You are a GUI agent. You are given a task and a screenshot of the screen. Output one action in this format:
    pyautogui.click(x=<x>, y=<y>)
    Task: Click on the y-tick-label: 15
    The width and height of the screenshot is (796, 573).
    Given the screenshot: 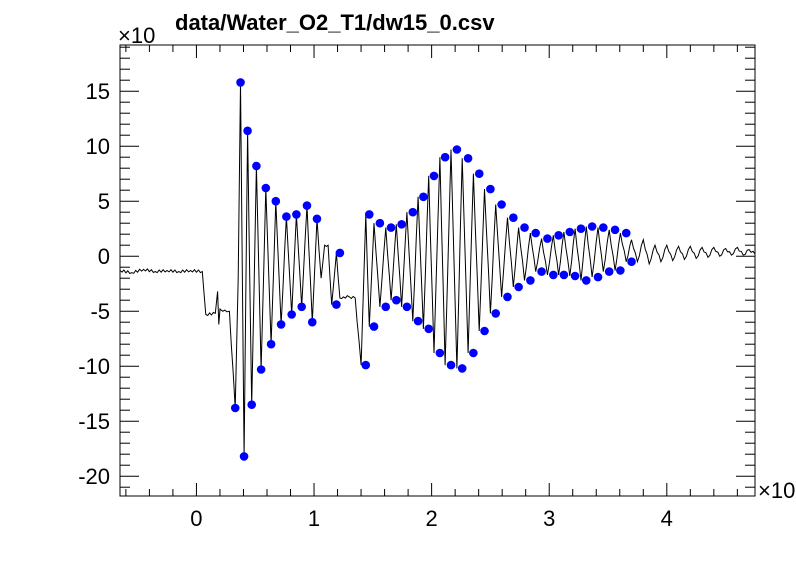 What is the action you would take?
    pyautogui.click(x=98, y=91)
    